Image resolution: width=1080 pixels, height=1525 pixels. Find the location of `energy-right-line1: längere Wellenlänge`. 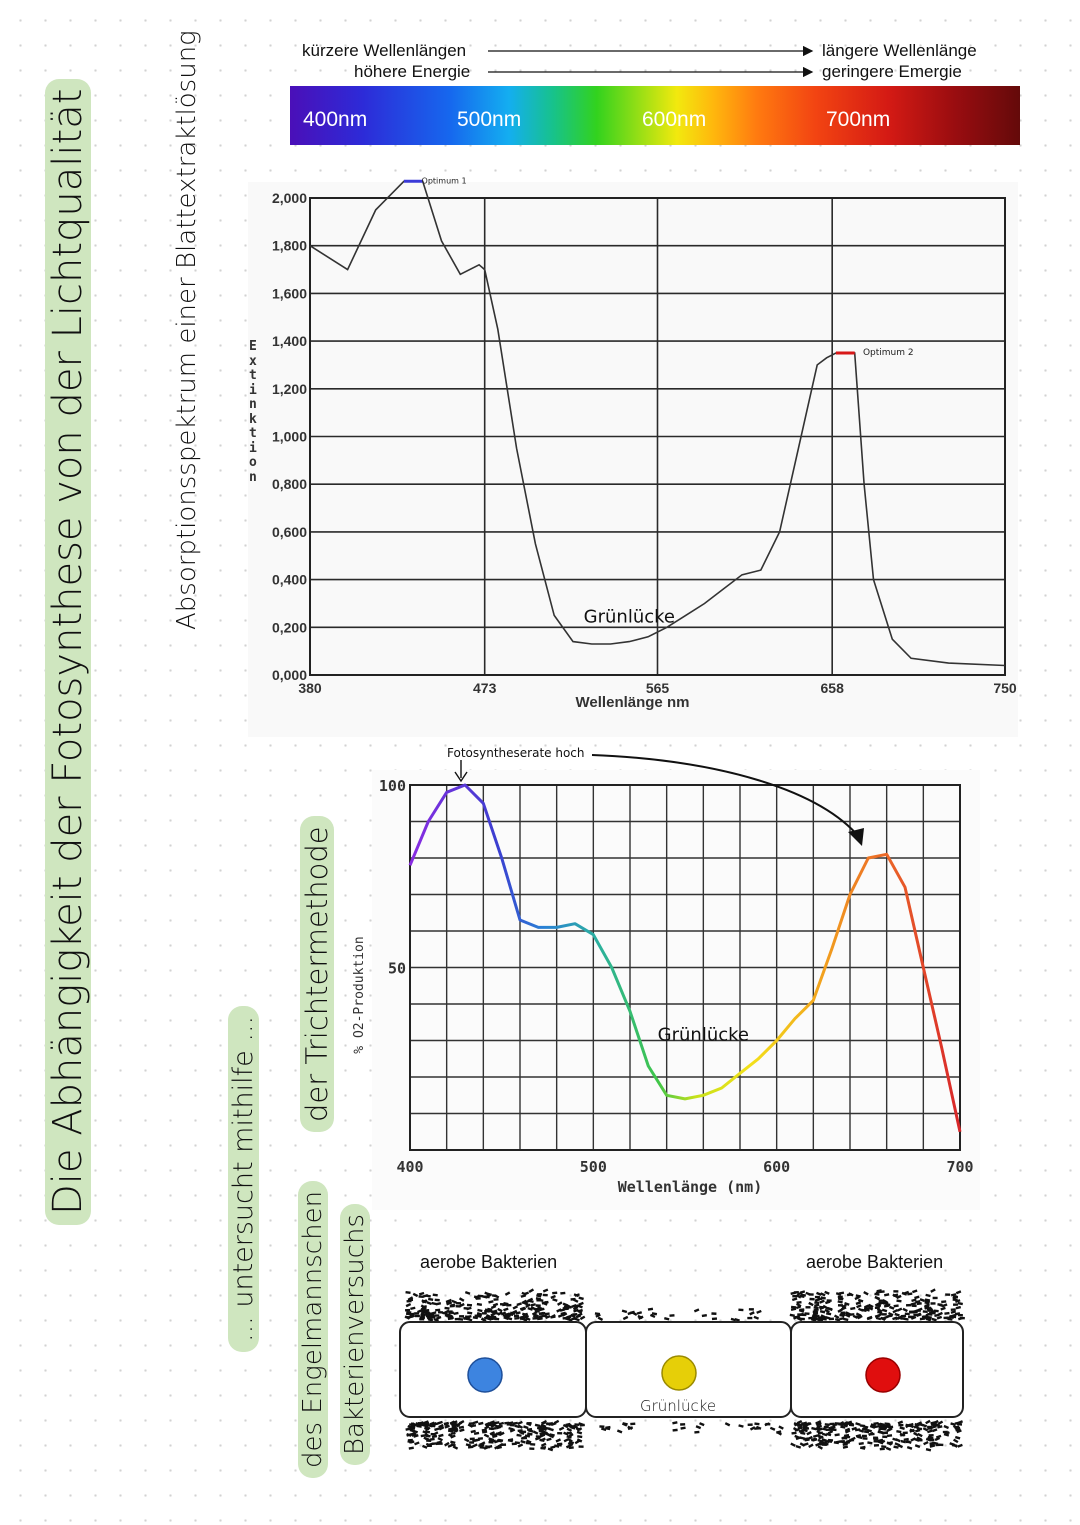

energy-right-line1: längere Wellenlänge is located at coordinates (899, 50).